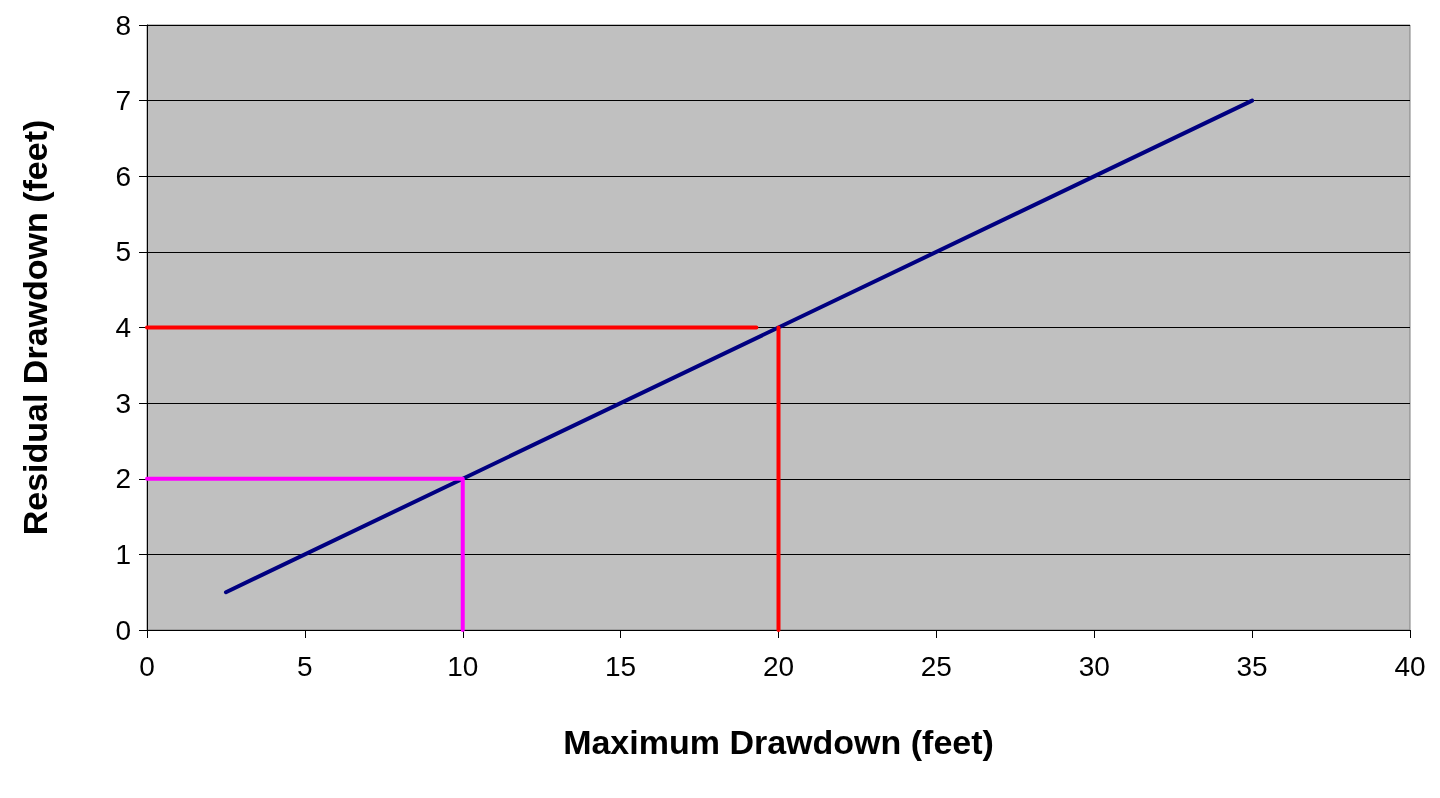  I want to click on y-tick-label: 3, so click(123, 403).